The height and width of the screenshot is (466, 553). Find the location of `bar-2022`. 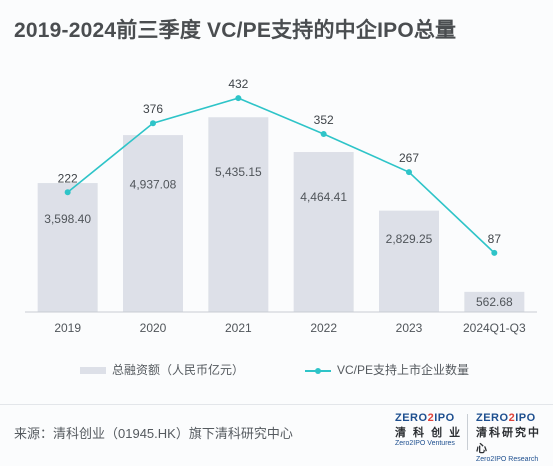

bar-2022 is located at coordinates (323, 232).